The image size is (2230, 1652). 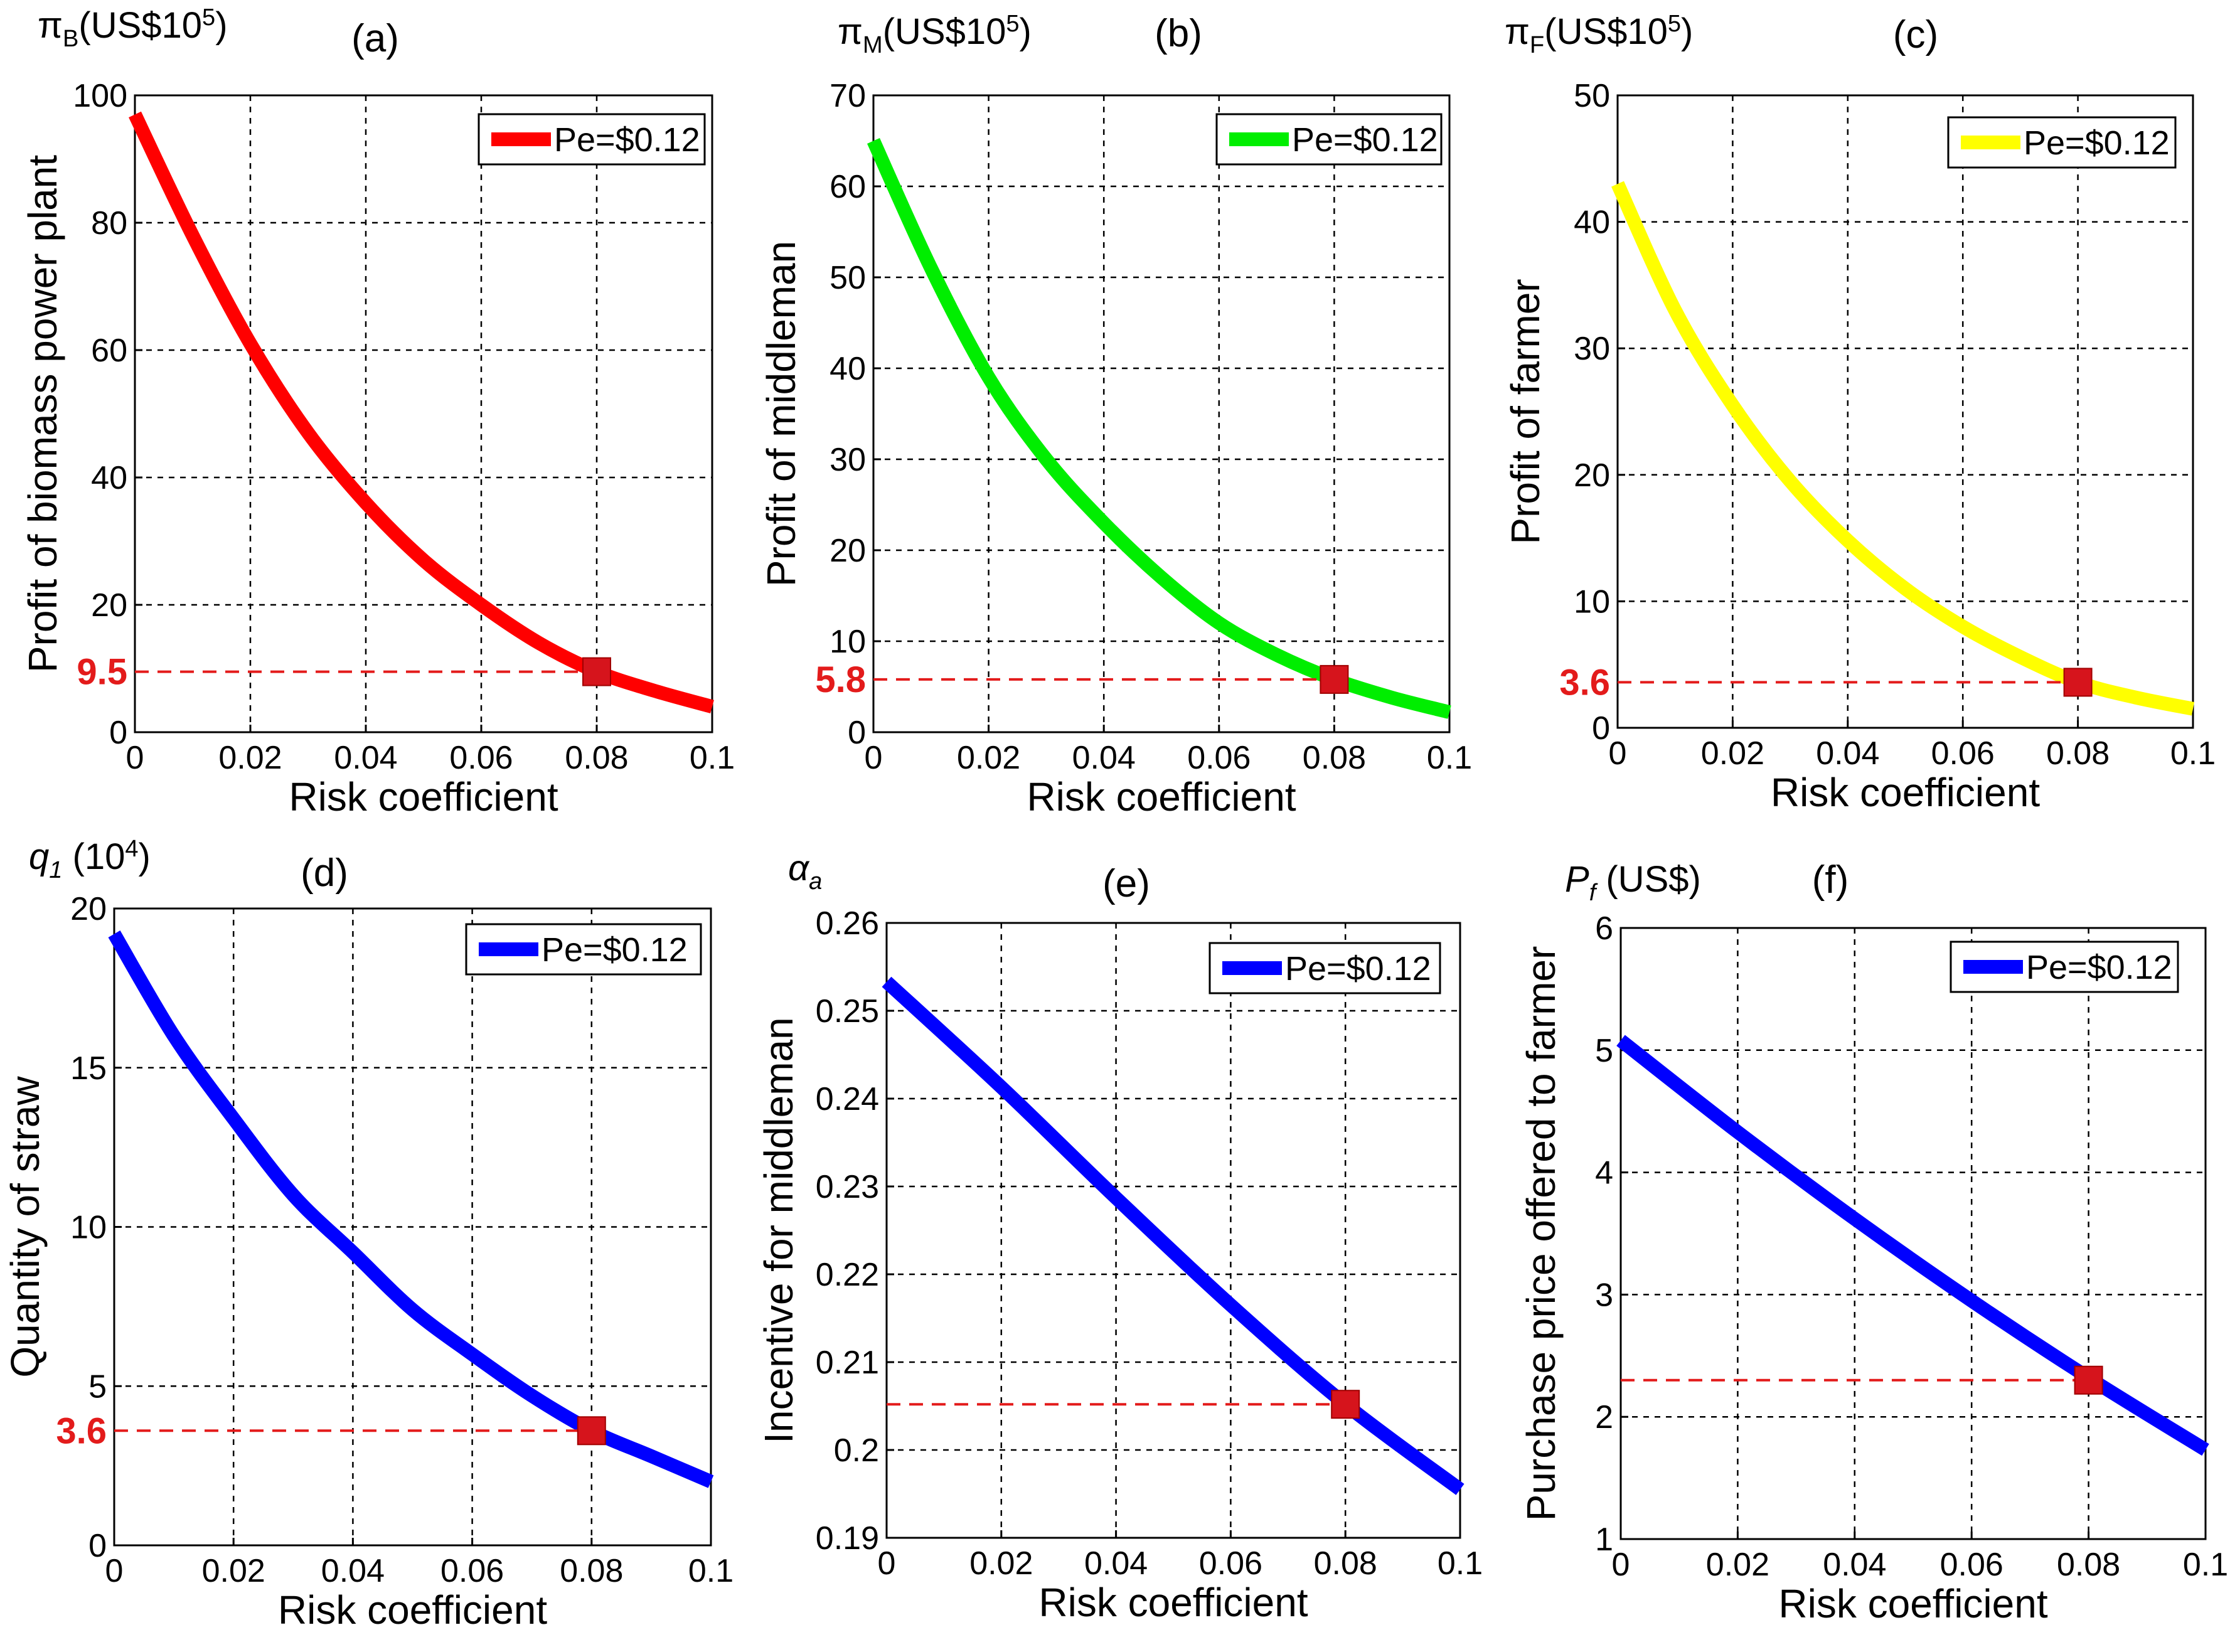 What do you see at coordinates (847, 1539) in the screenshot?
I see `y-tick-label: 0.19` at bounding box center [847, 1539].